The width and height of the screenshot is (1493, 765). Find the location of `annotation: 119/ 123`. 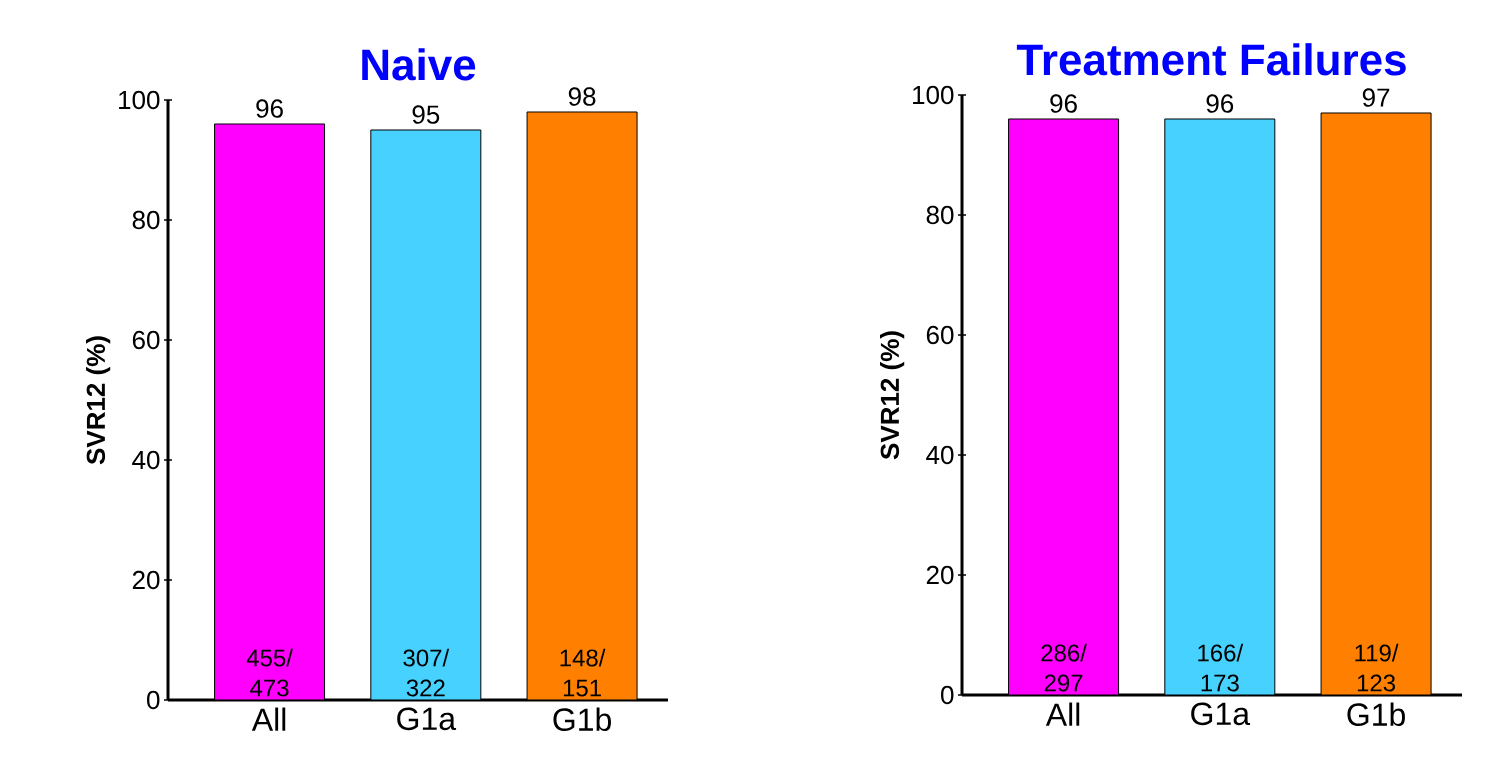

annotation: 119/ 123 is located at coordinates (1377, 667).